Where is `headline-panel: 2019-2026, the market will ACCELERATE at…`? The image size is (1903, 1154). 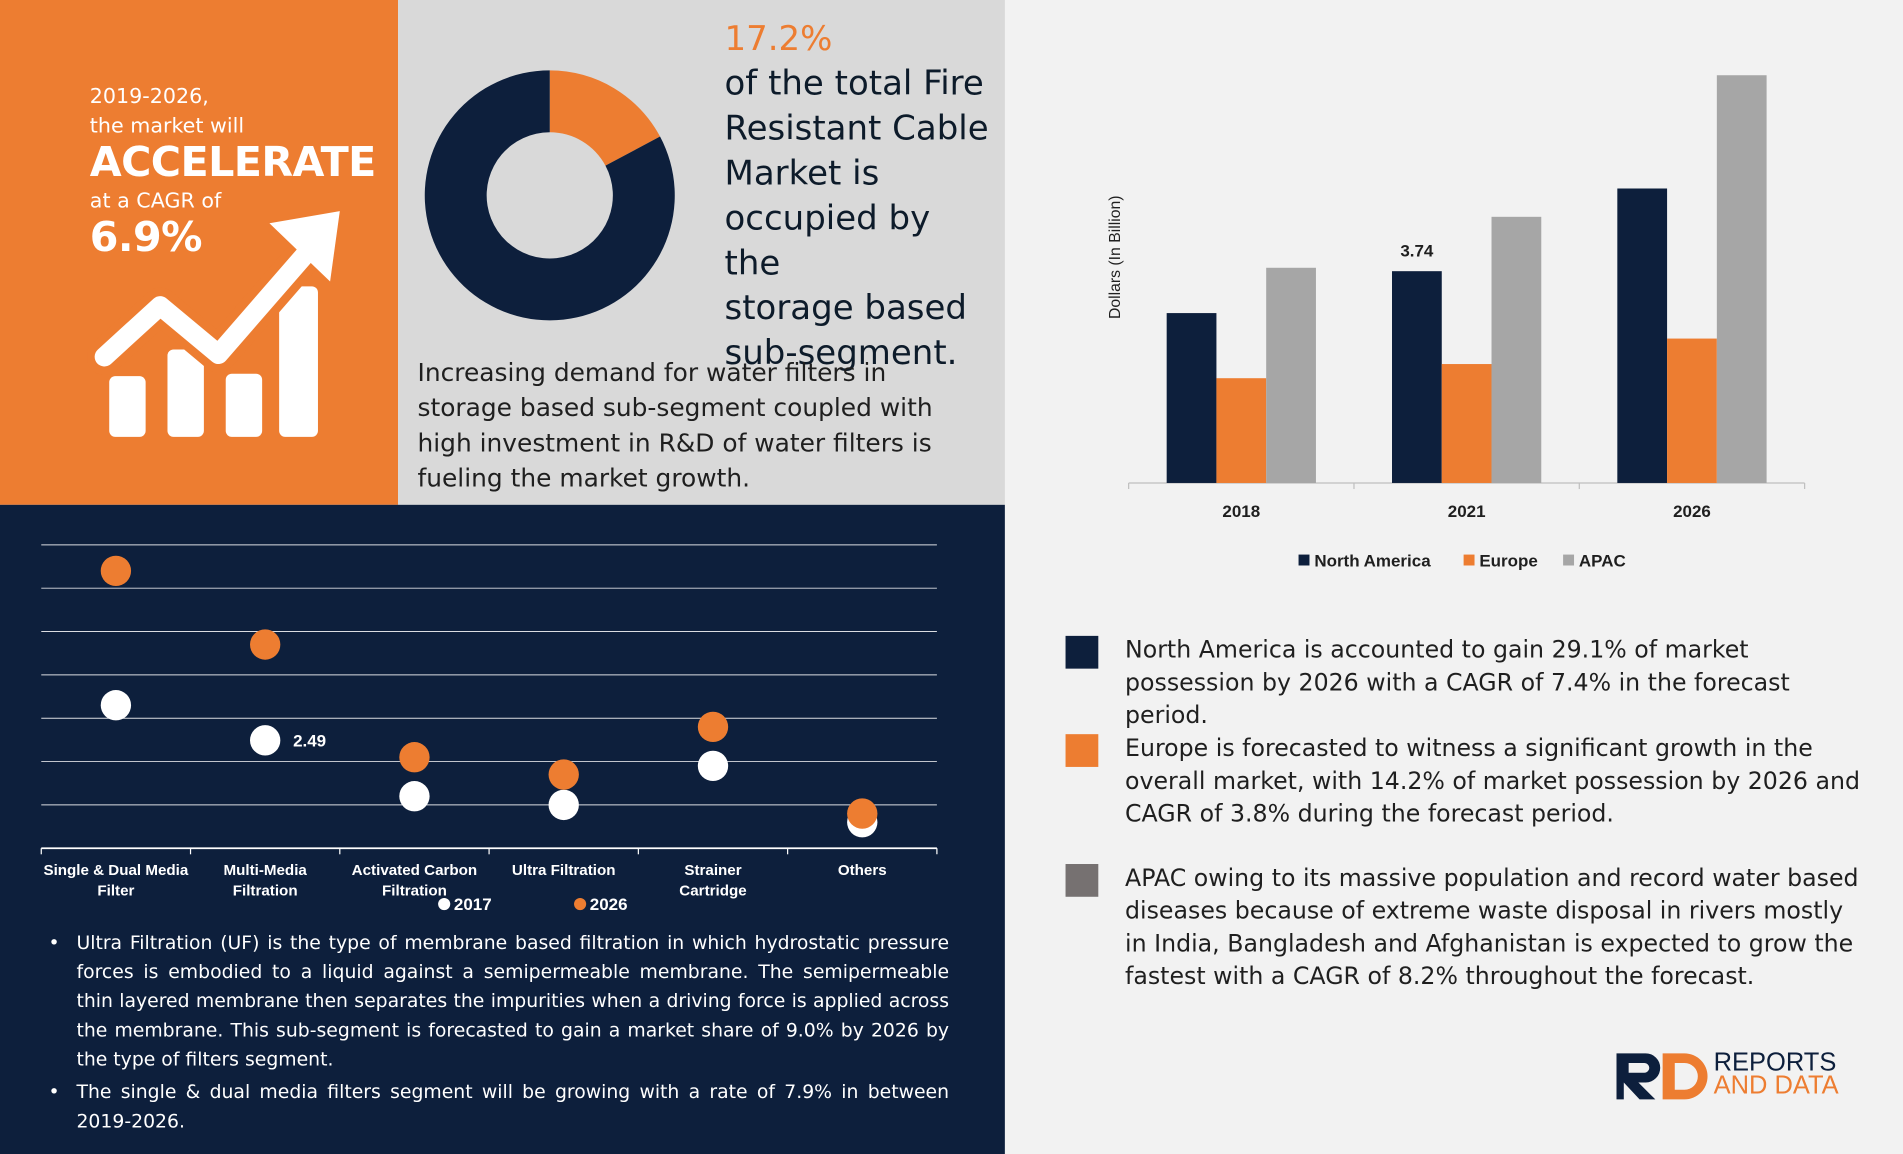
headline-panel: 2019-2026, the market will ACCELERATE at… is located at coordinates (199, 252).